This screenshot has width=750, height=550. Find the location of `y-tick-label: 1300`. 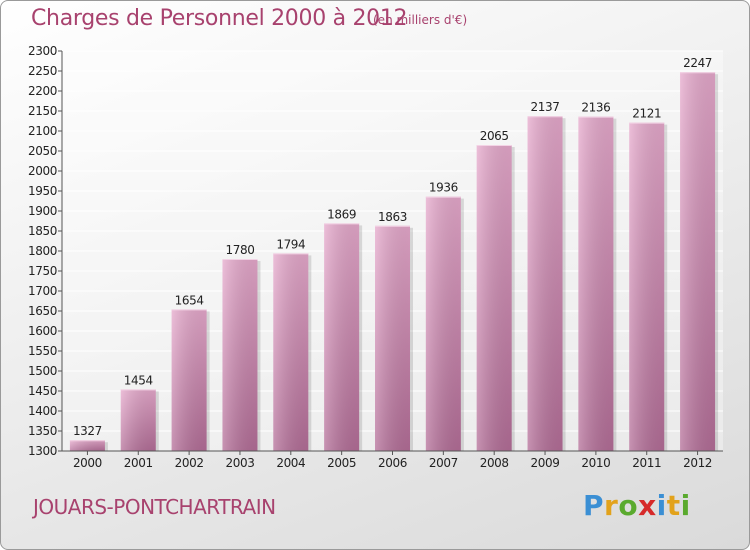

y-tick-label: 1300 is located at coordinates (42, 451).